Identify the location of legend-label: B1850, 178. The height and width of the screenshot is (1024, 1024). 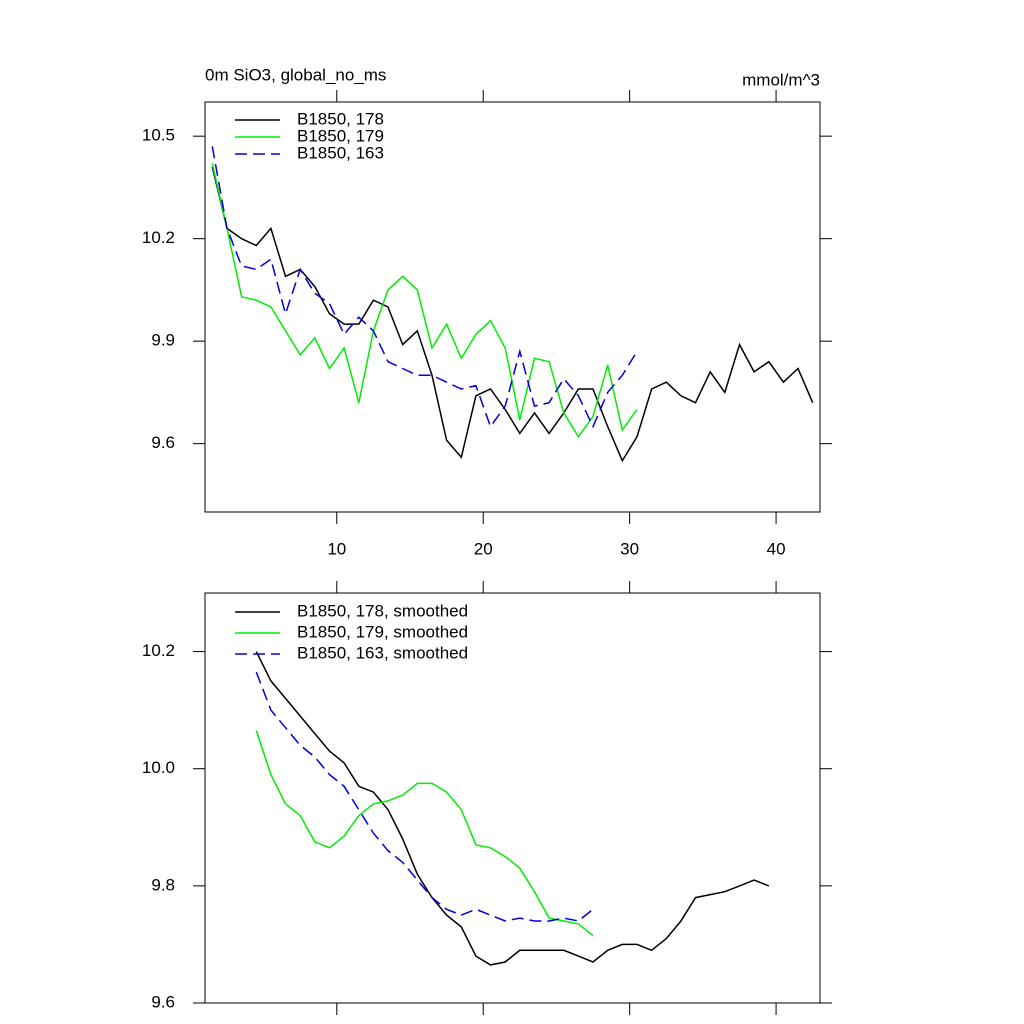
(340, 118).